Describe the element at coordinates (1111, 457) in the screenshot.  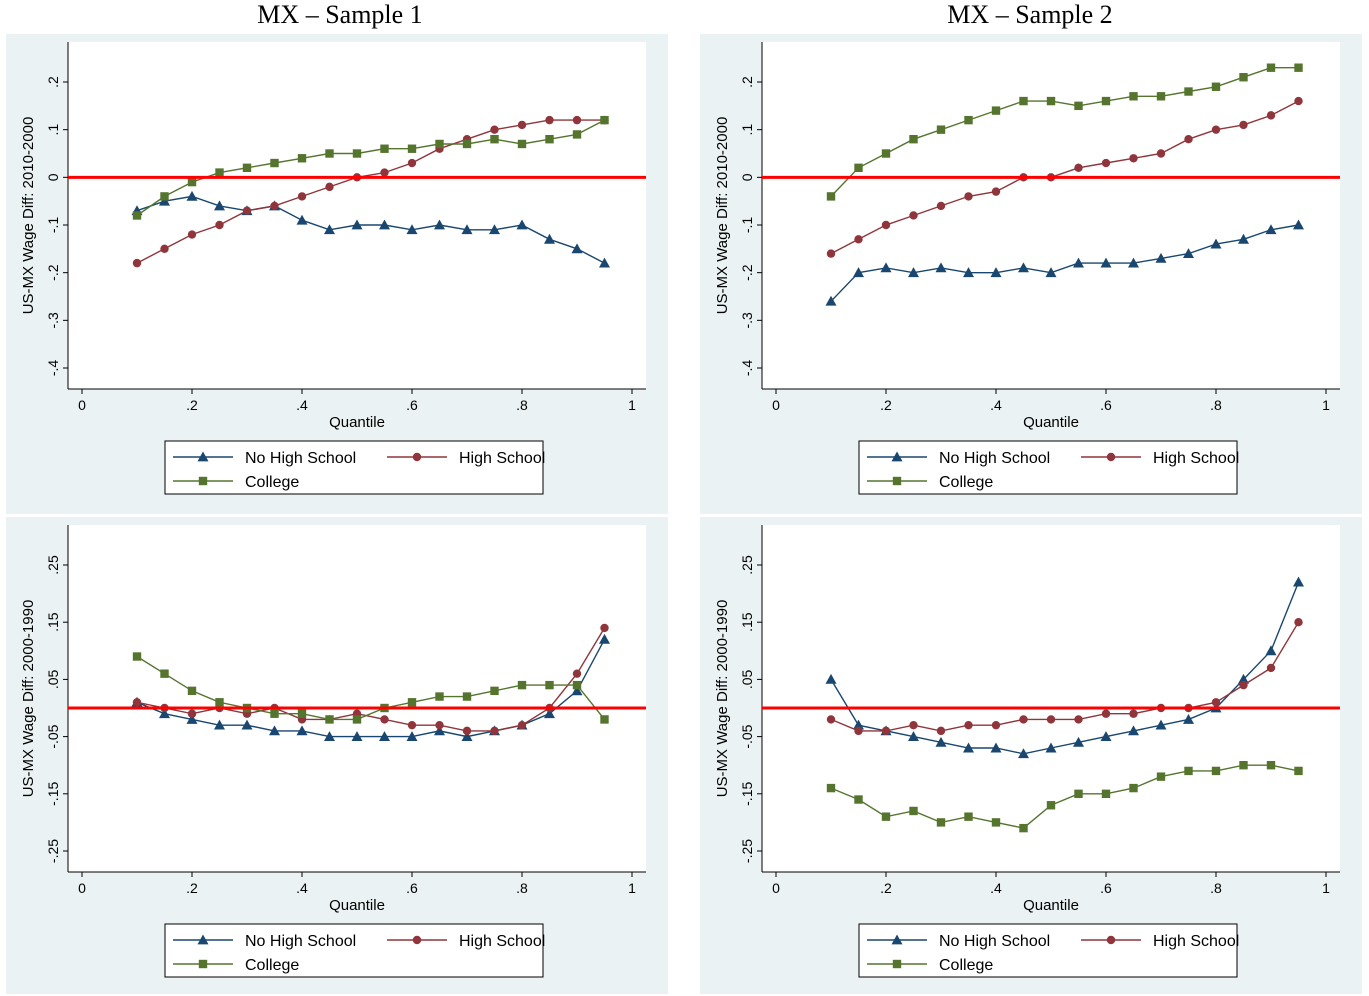
I see `legend-marker-hs` at that location.